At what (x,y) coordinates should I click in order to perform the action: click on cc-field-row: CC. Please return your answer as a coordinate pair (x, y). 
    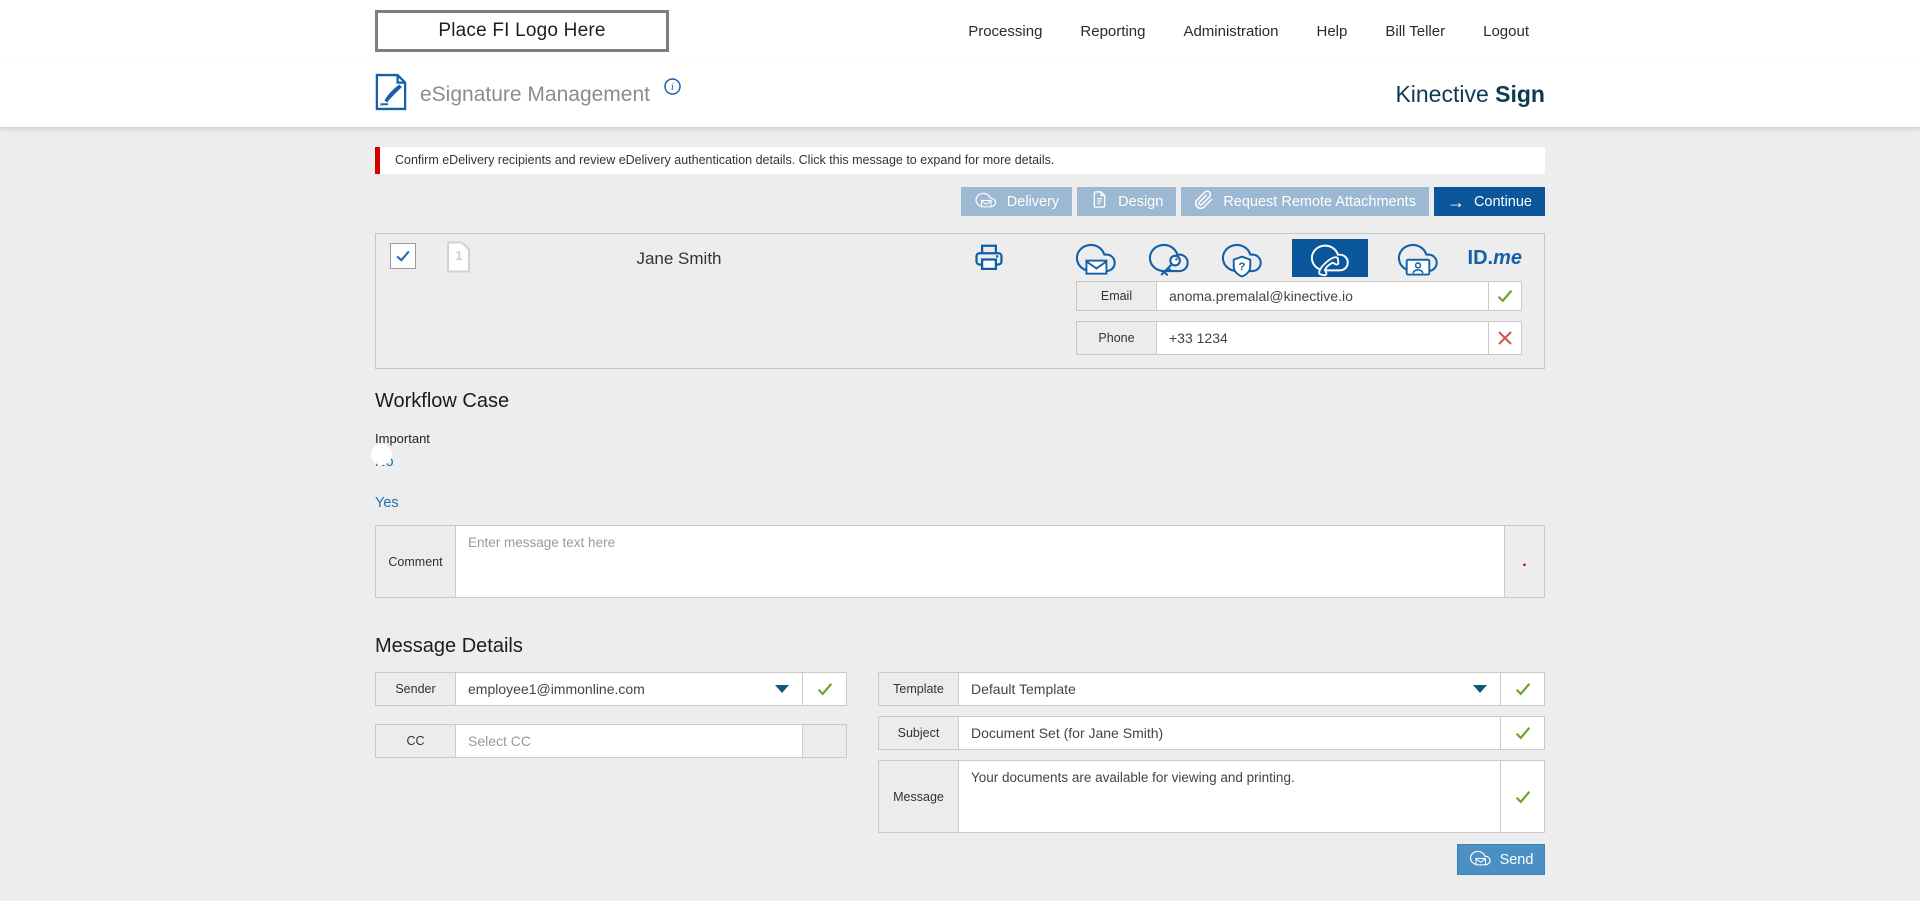
    Looking at the image, I should click on (611, 741).